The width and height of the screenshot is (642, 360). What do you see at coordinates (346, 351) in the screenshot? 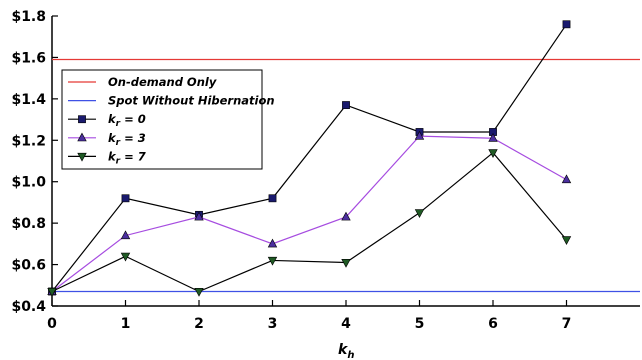
I see `x-axis-title: kh` at bounding box center [346, 351].